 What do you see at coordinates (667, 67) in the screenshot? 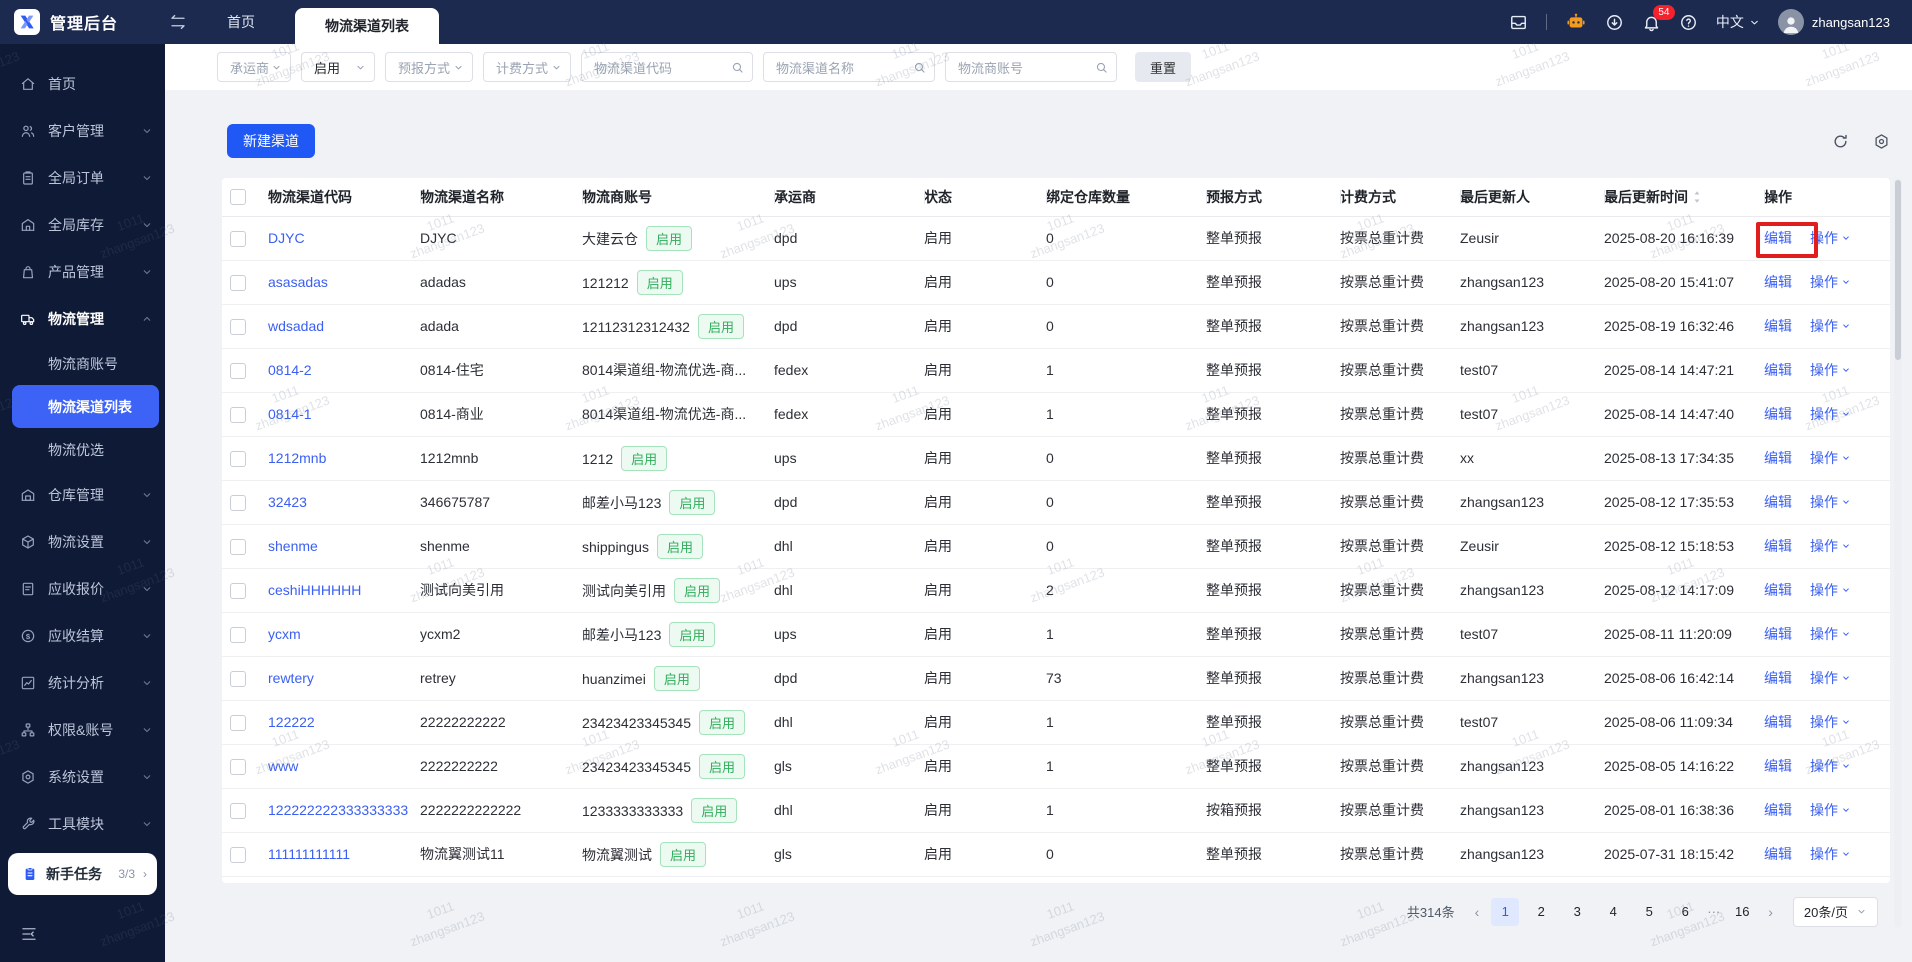
I see `filter-input: 物流渠道代码` at bounding box center [667, 67].